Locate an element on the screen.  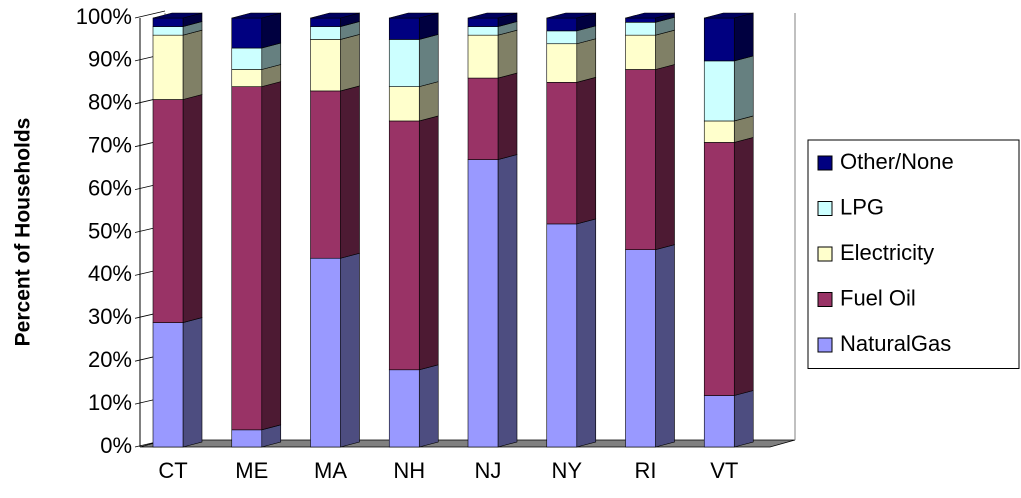
legend-label: Fuel Oil is located at coordinates (878, 297).